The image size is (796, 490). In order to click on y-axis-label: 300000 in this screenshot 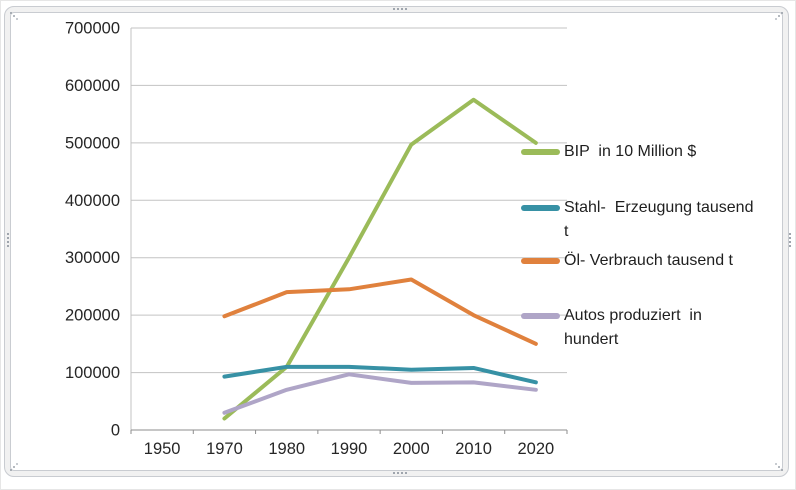, I will do `click(92, 258)`.